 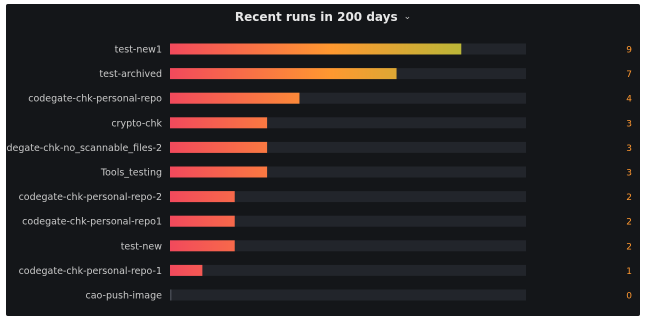 What do you see at coordinates (130, 74) in the screenshot?
I see `category-label: test-archived` at bounding box center [130, 74].